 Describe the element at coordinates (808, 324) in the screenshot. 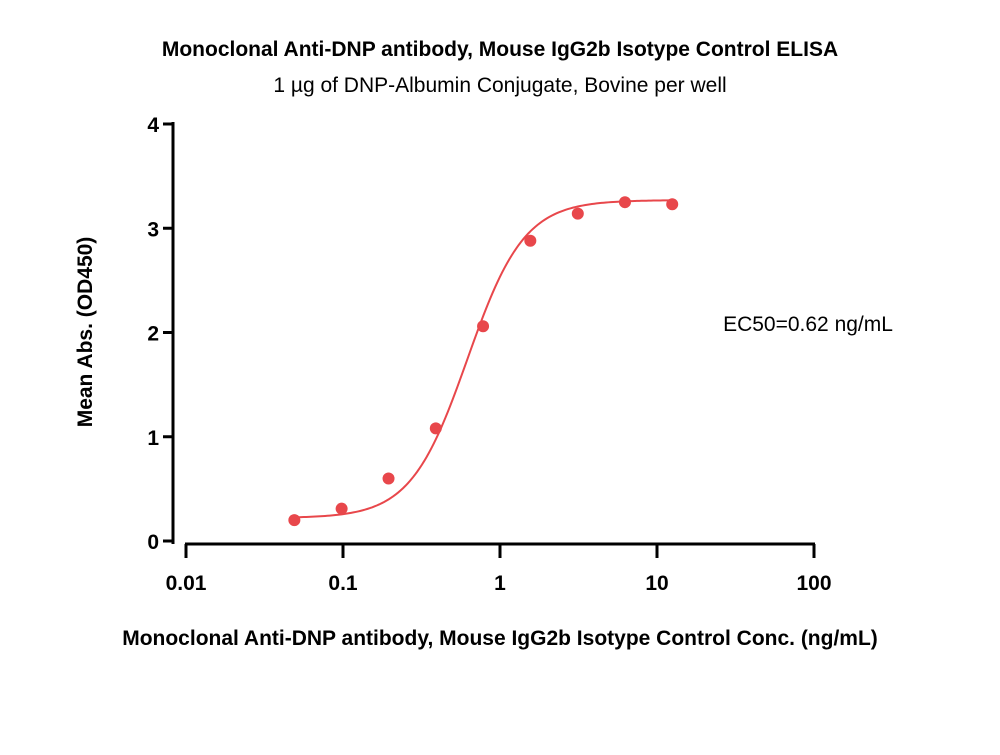

I see `ec50-annotation: EC50=0.62 ng/mL` at that location.